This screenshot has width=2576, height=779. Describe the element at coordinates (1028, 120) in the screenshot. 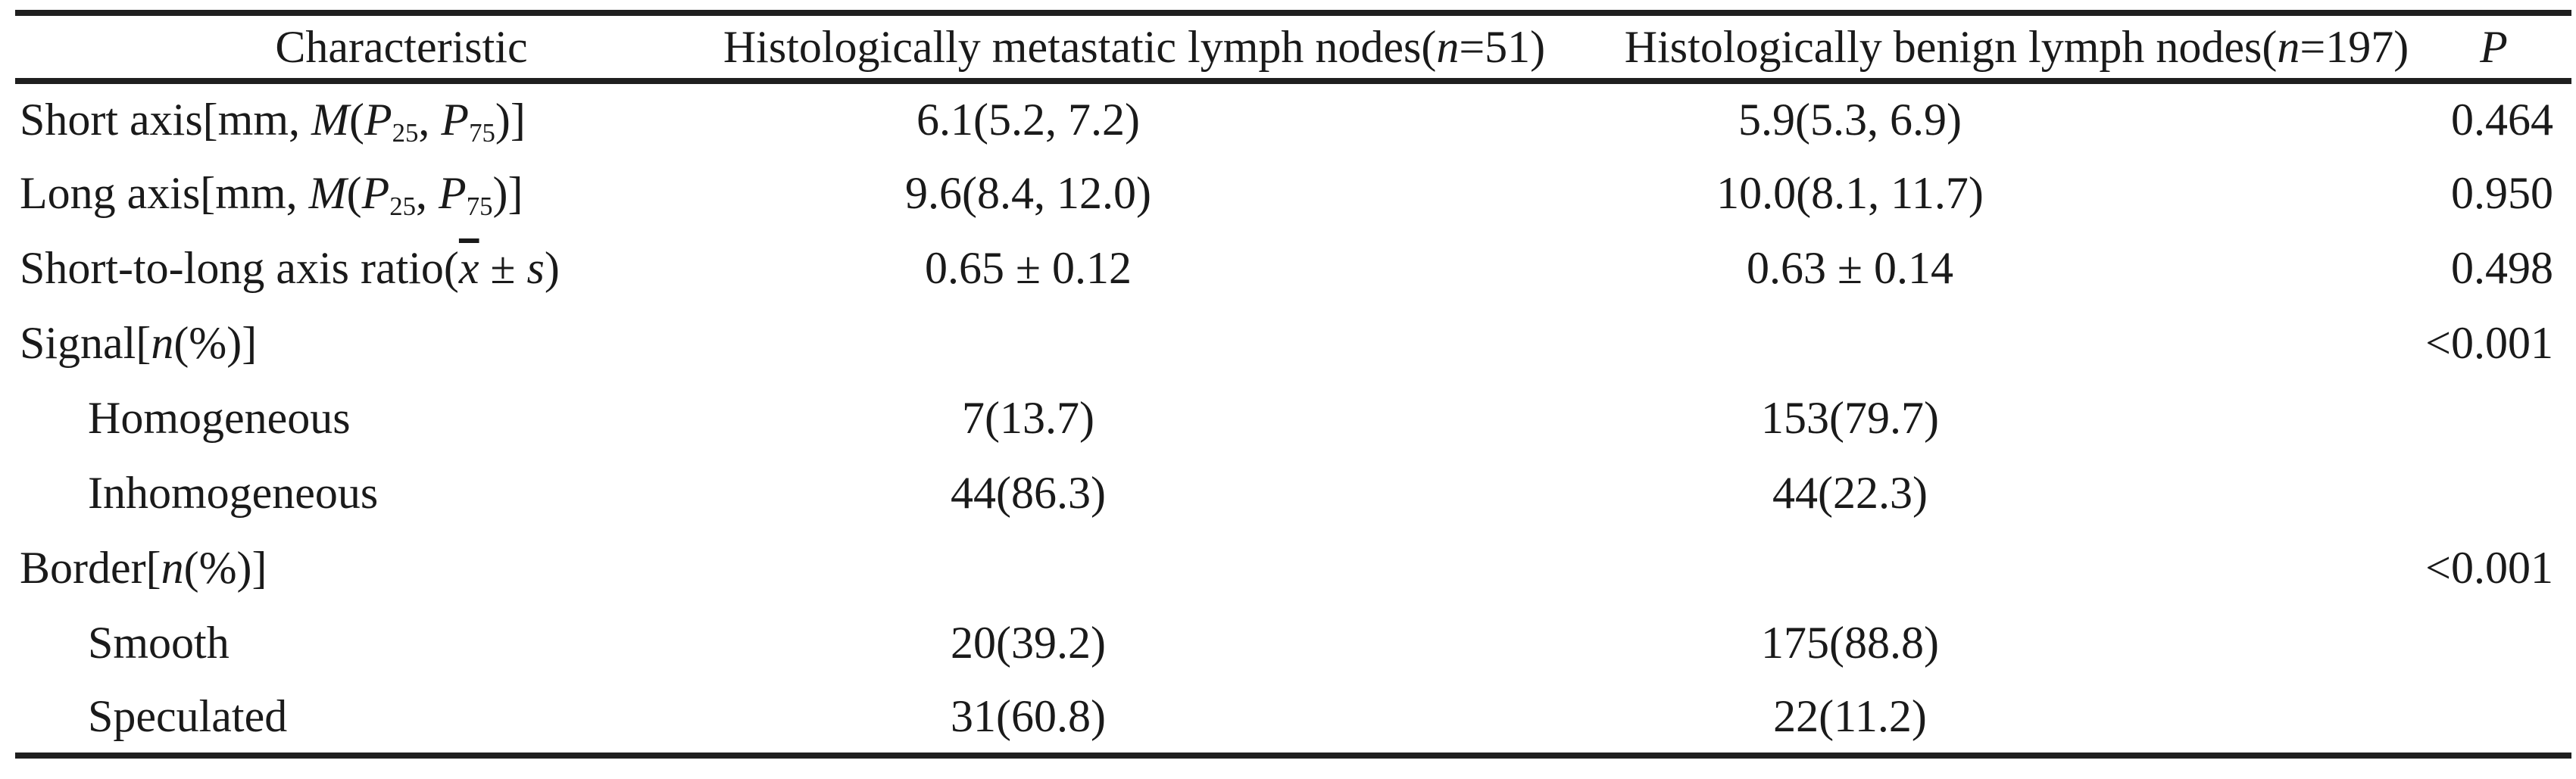

I see `cell-metastatic: 6.1(5.2, 7.2)` at that location.